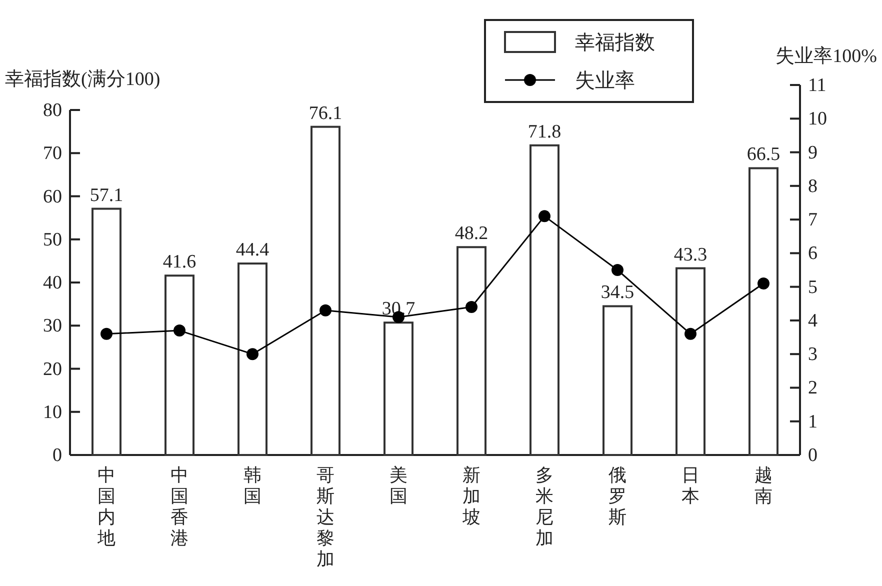 The height and width of the screenshot is (586, 882). Describe the element at coordinates (471, 496) in the screenshot. I see `category: 新加坡` at that location.